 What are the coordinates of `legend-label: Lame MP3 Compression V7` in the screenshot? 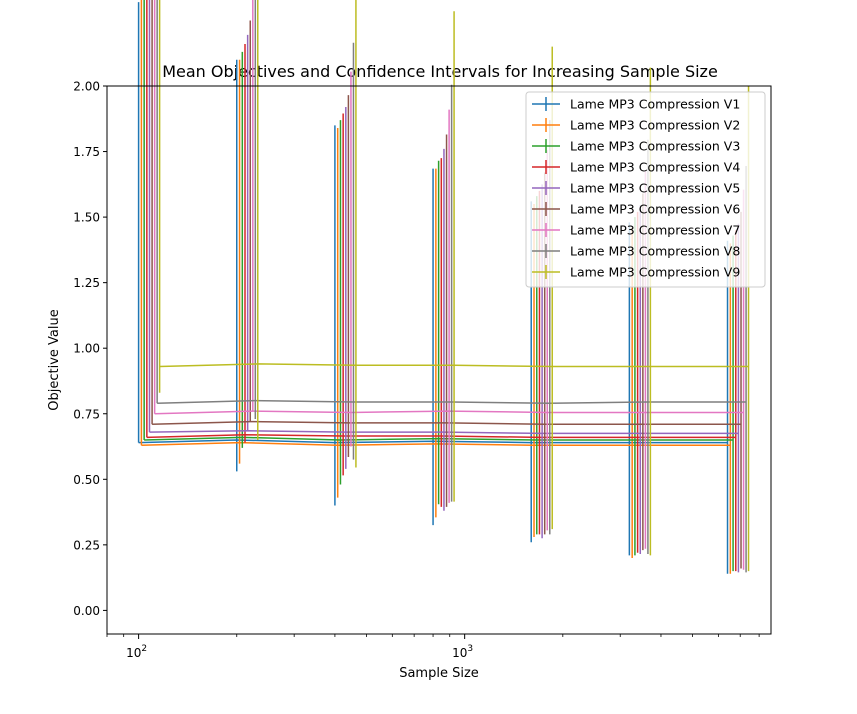 It's located at (655, 230).